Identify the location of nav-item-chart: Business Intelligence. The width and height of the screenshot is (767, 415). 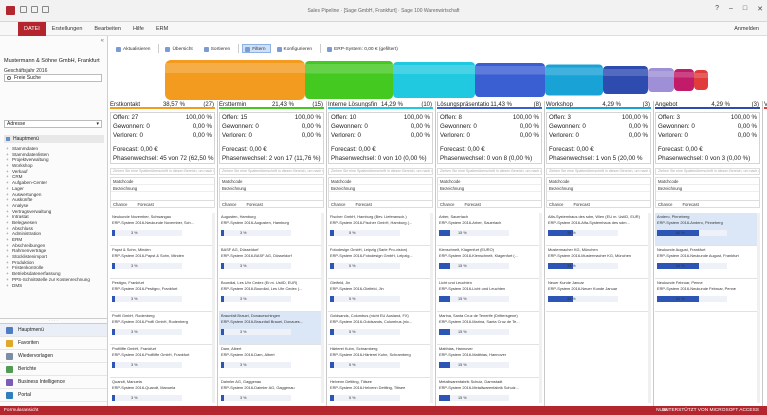
(53, 382).